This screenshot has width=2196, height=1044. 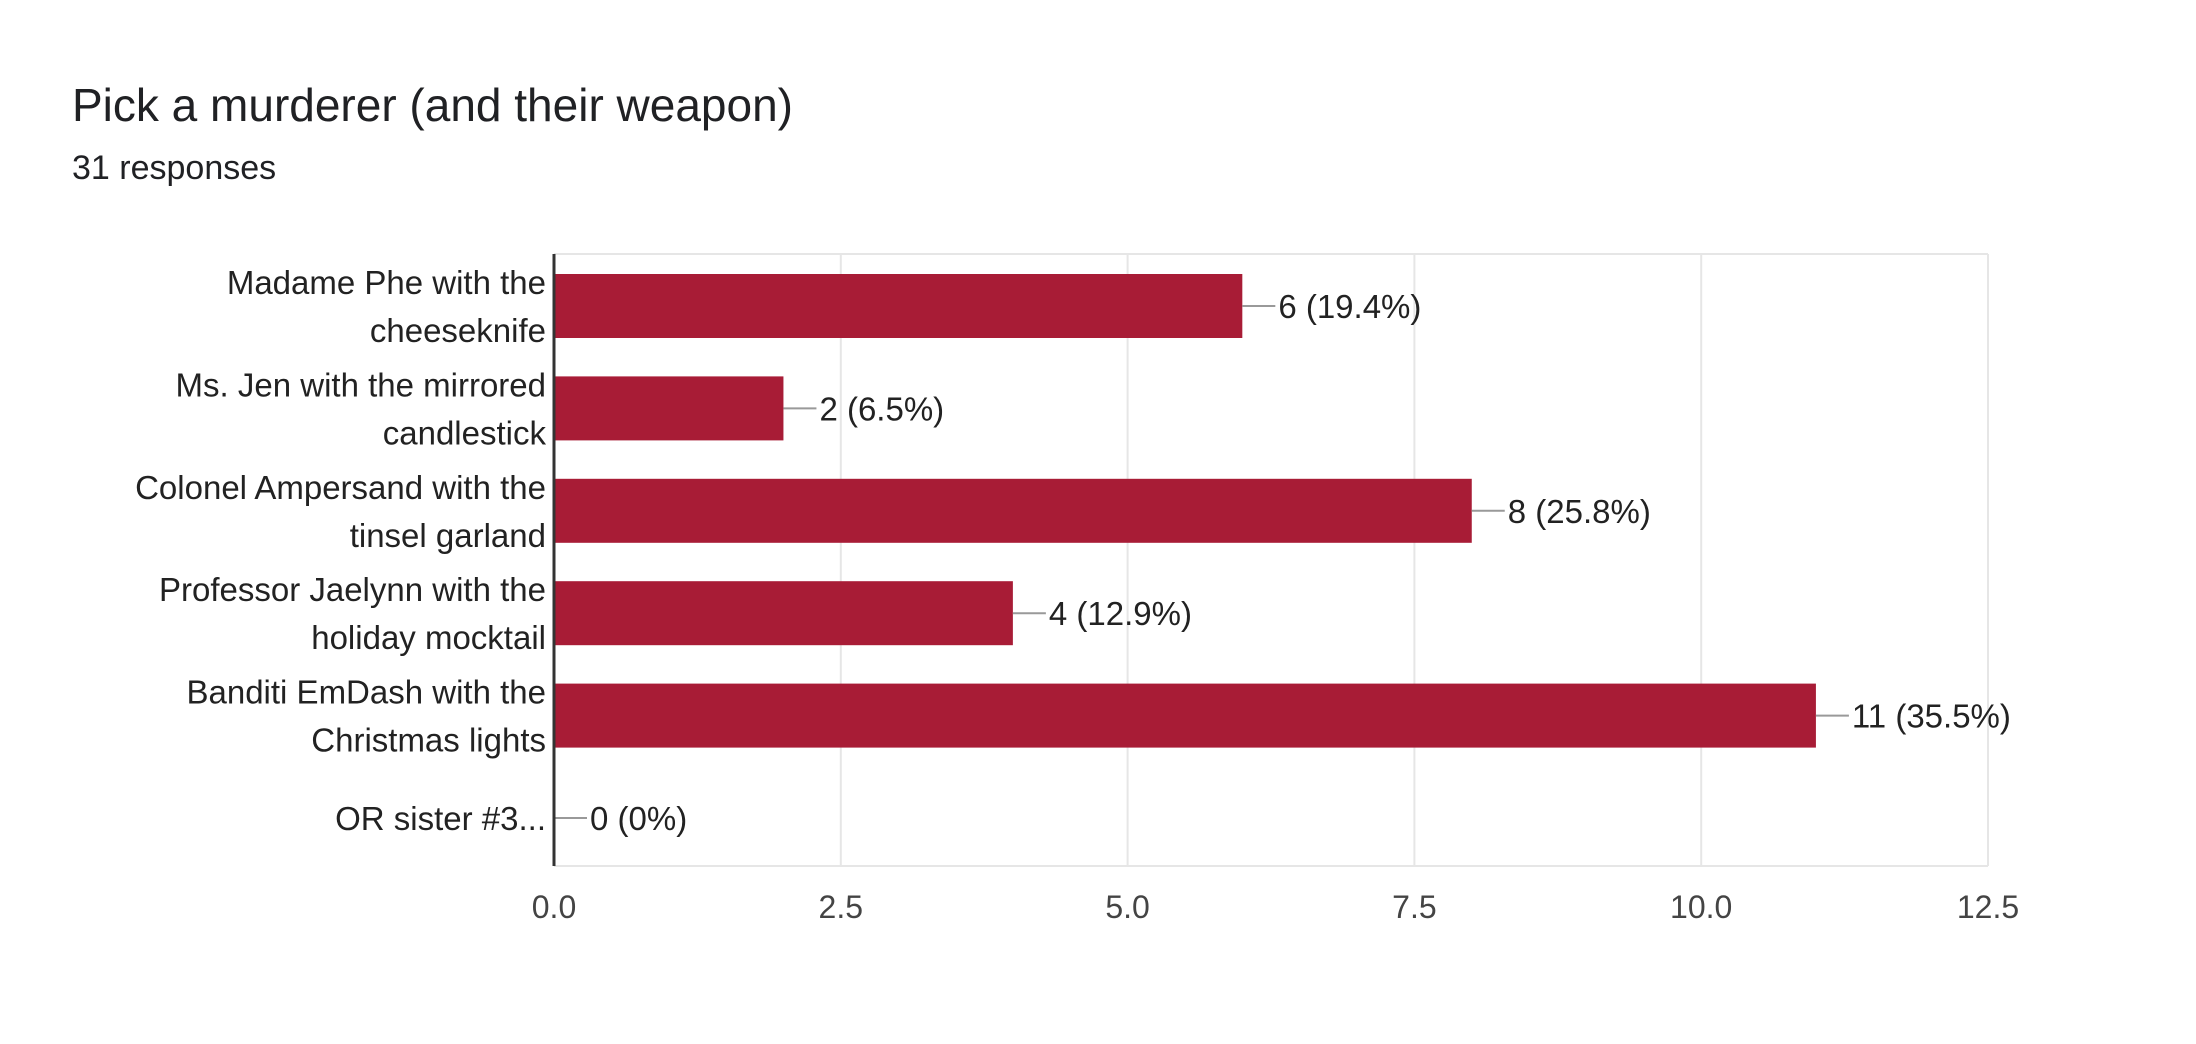 I want to click on x-tick-label: 2.5, so click(x=841, y=907).